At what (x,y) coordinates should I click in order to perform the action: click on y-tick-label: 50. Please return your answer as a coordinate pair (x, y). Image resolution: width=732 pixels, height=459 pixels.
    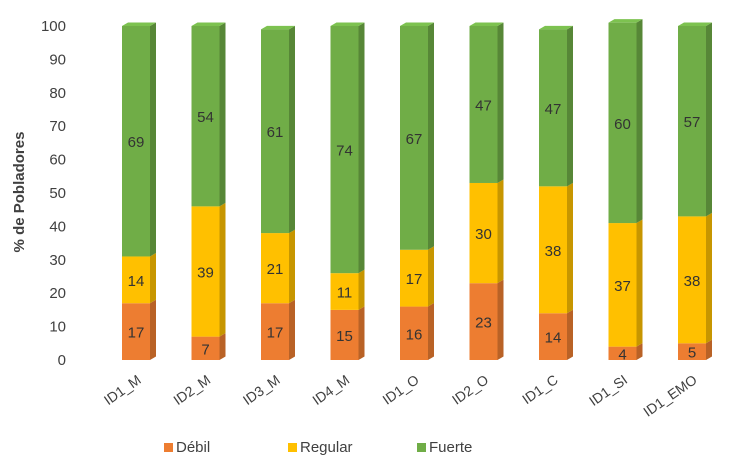
    Looking at the image, I should click on (57, 193).